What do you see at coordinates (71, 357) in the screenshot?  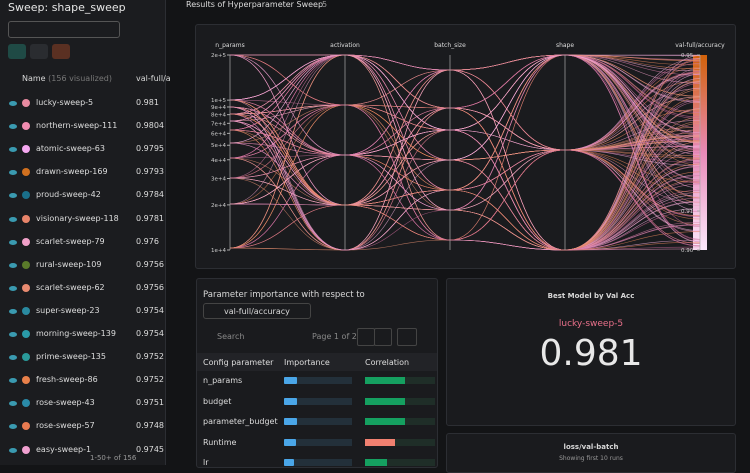 I see `run-name: prime-sweep-135` at bounding box center [71, 357].